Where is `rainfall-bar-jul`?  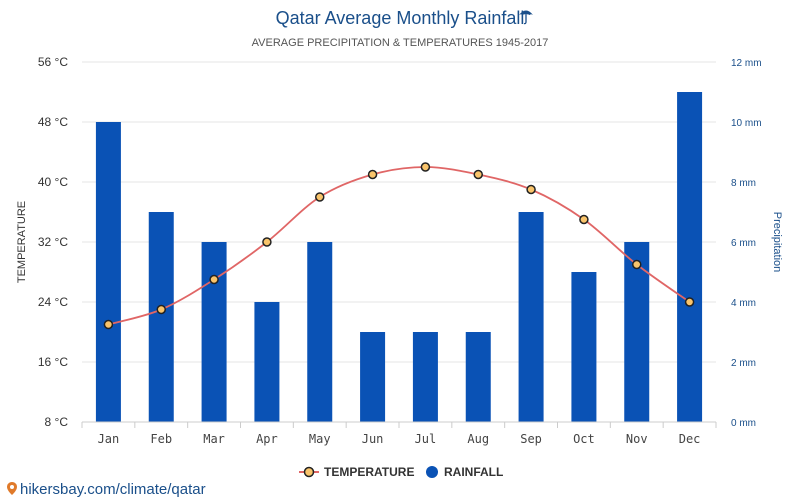
rainfall-bar-jul is located at coordinates (425, 377).